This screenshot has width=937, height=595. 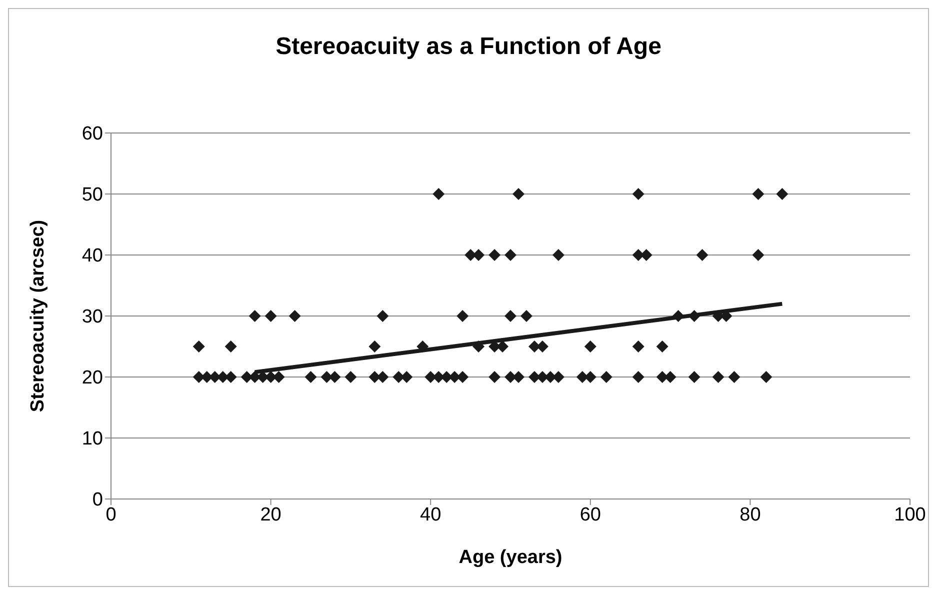 What do you see at coordinates (38, 316) in the screenshot?
I see `y-axis-title: Stereoacuity (arcsec)` at bounding box center [38, 316].